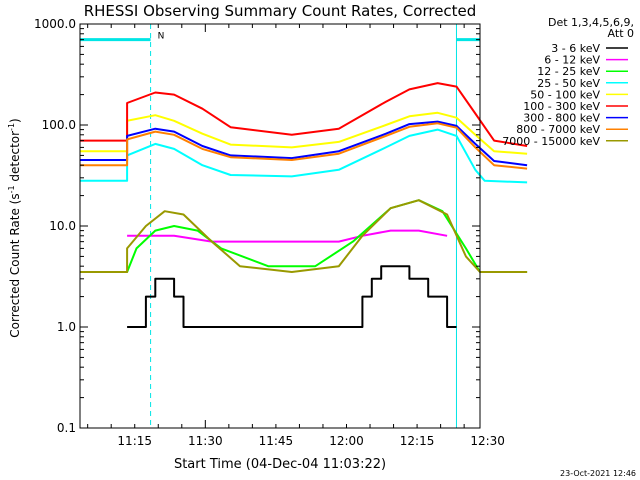 The height and width of the screenshot is (480, 640). I want to click on flag-label: N, so click(161, 37).